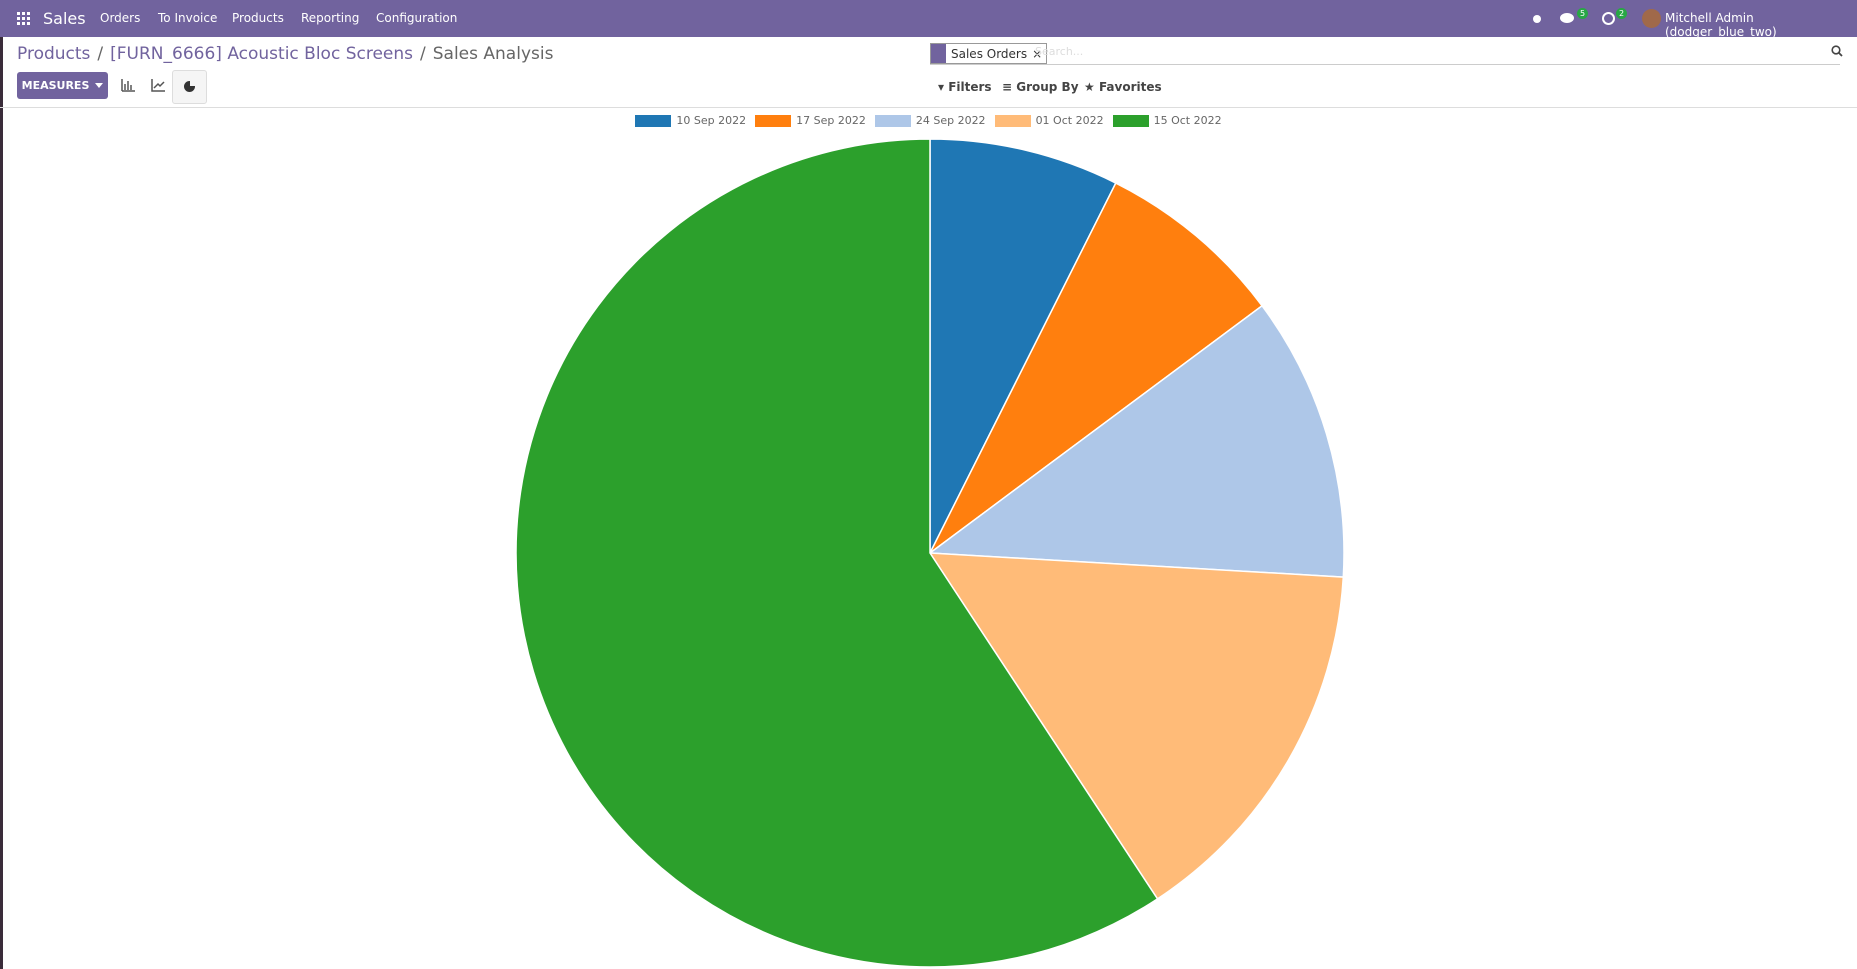  Describe the element at coordinates (1069, 120) in the screenshot. I see `legend-label: 01 Oct 2022` at that location.